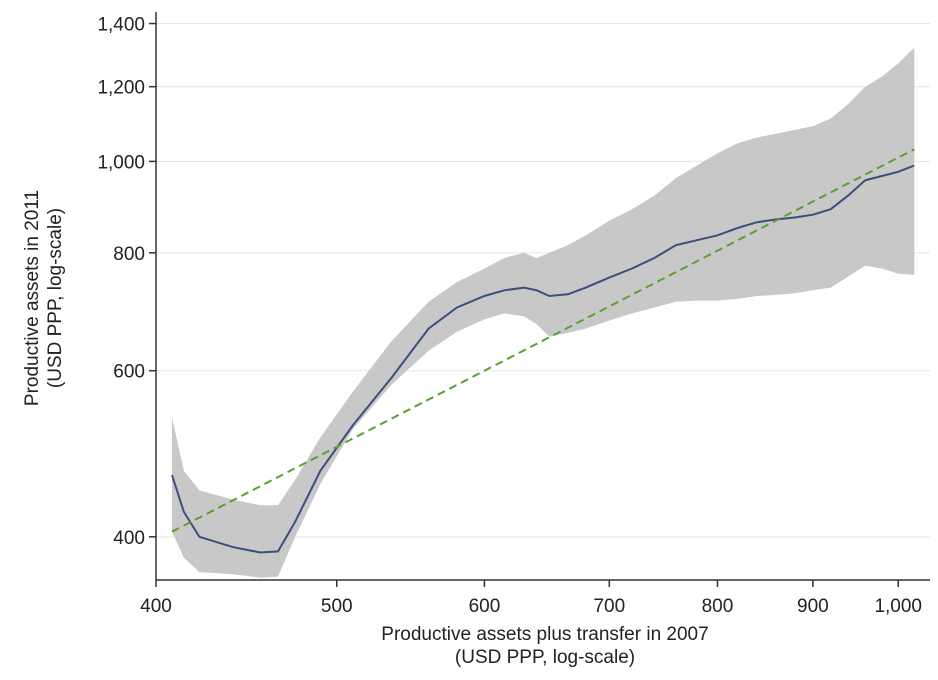 The height and width of the screenshot is (680, 938). Describe the element at coordinates (609, 606) in the screenshot. I see `x-tick-label-3: 700` at that location.